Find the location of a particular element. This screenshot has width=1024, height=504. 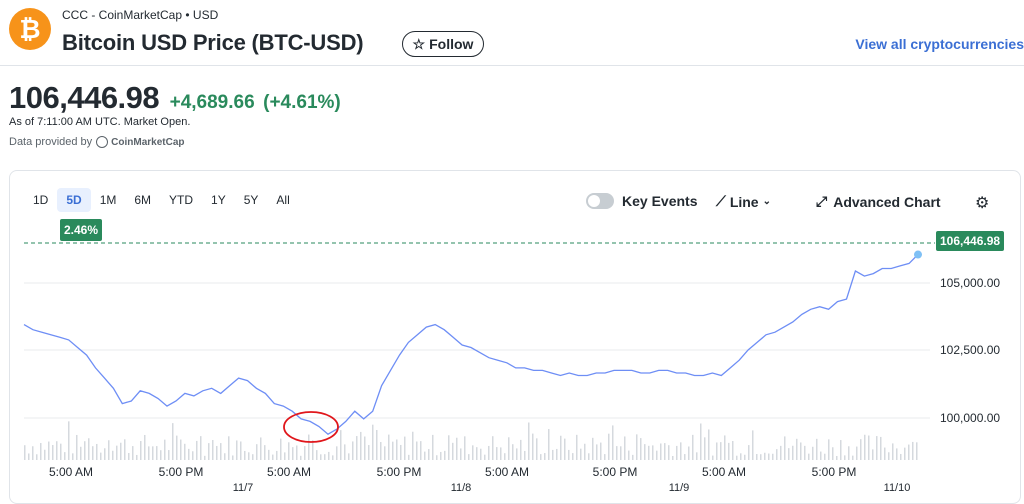

x-date-label: 11/8 is located at coordinates (461, 488).